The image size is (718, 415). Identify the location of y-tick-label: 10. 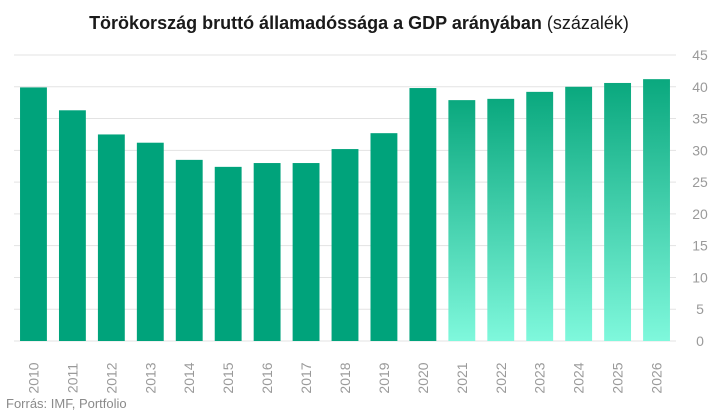
(700, 277).